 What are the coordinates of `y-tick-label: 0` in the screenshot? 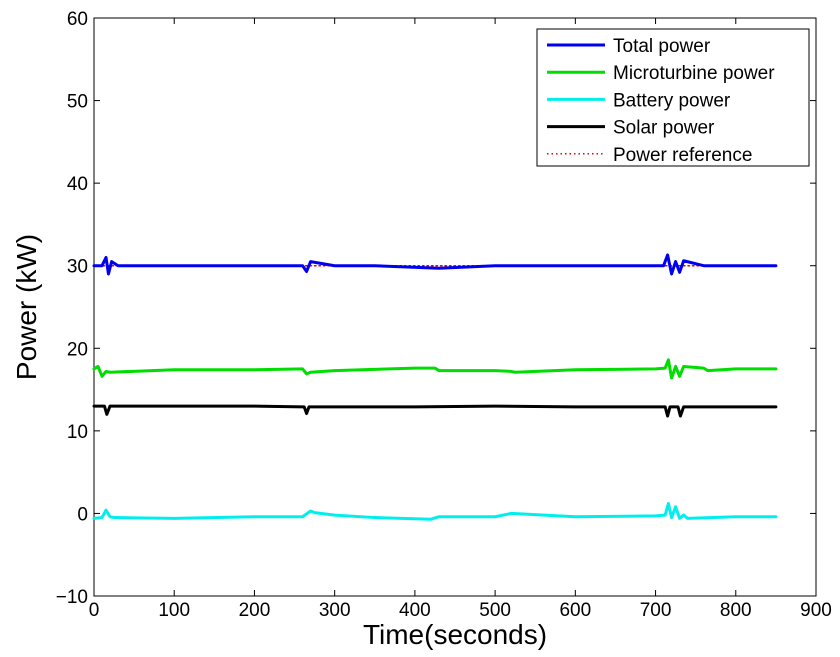 It's located at (82, 514).